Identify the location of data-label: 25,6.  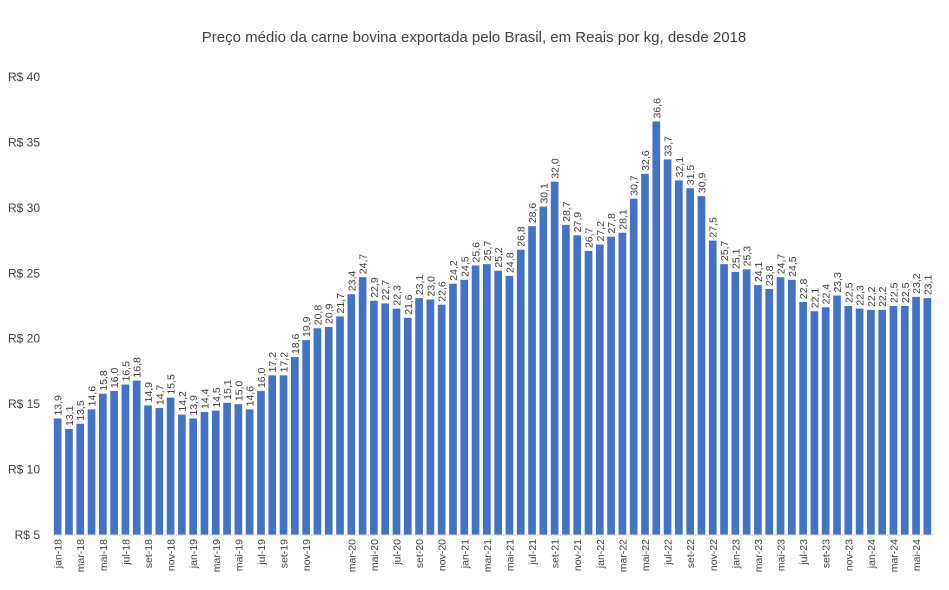
(477, 252).